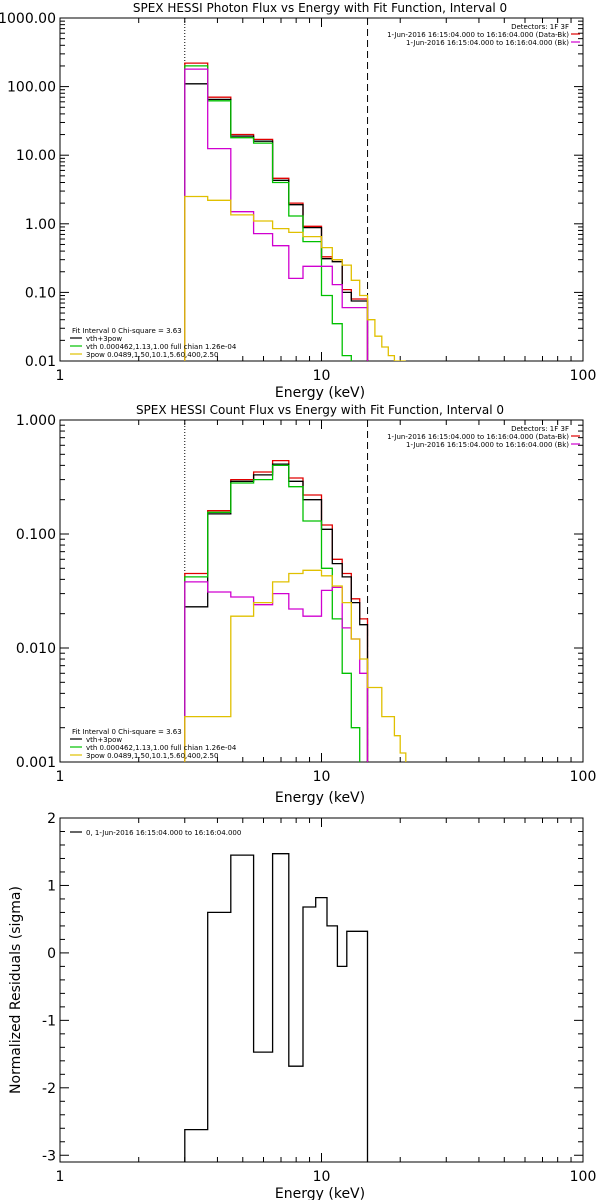 The height and width of the screenshot is (1200, 600). Describe the element at coordinates (49, 1156) in the screenshot. I see `y-tick-label: -3` at that location.